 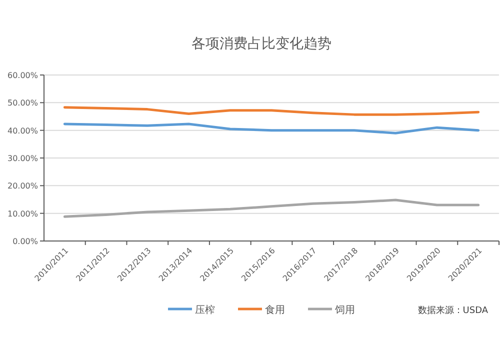 What do you see at coordinates (22, 75) in the screenshot?
I see `y-tick-label: 60.00%` at bounding box center [22, 75].